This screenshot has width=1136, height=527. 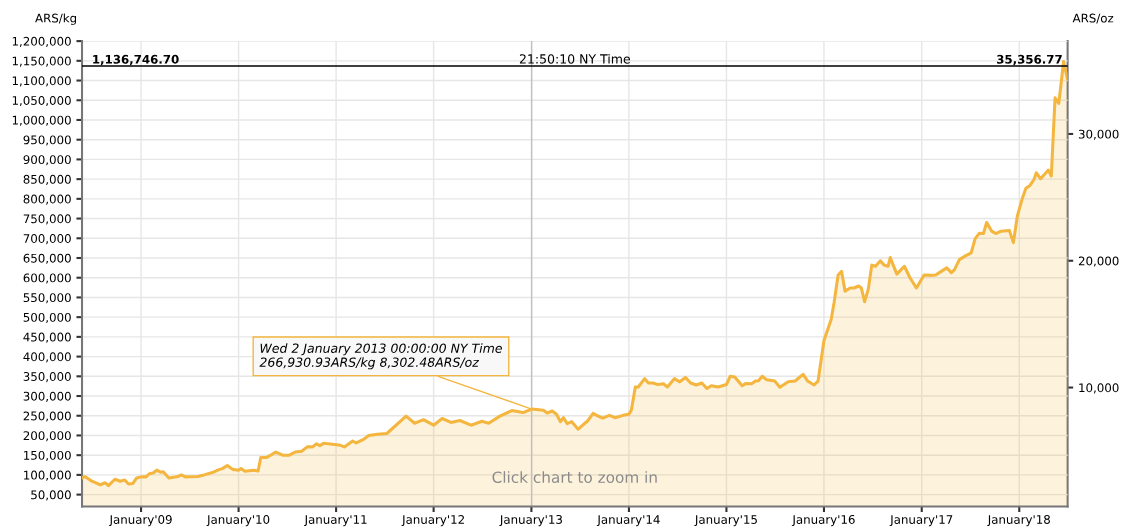 I want to click on x-tick-label: January'16, so click(x=823, y=520).